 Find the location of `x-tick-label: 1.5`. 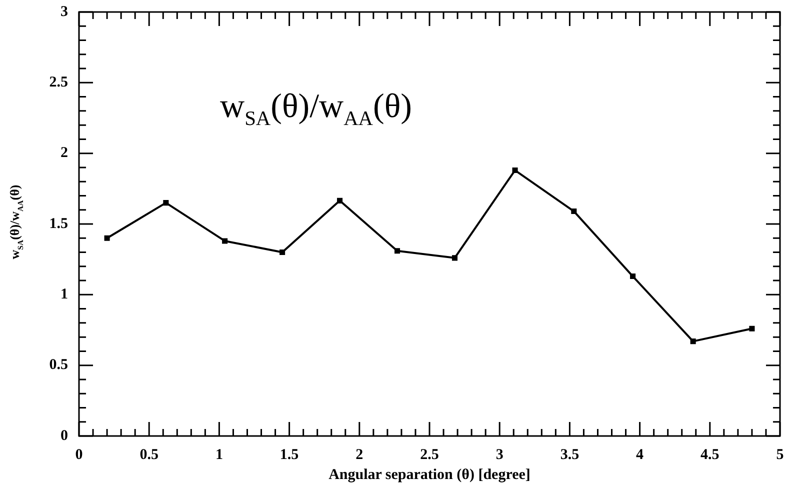

x-tick-label: 1.5 is located at coordinates (289, 454).